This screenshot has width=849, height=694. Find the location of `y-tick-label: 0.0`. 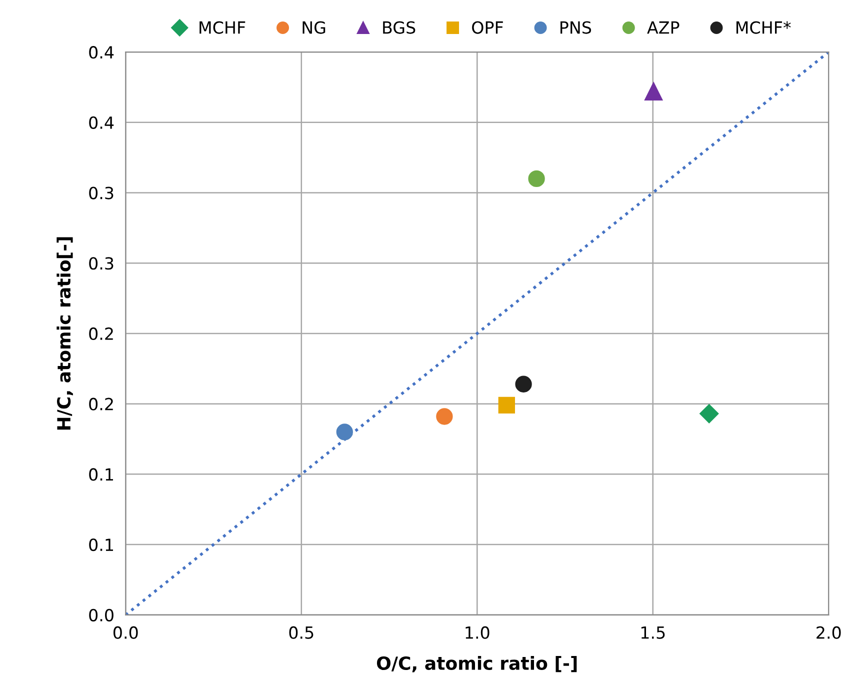

y-tick-label: 0.0 is located at coordinates (101, 615).